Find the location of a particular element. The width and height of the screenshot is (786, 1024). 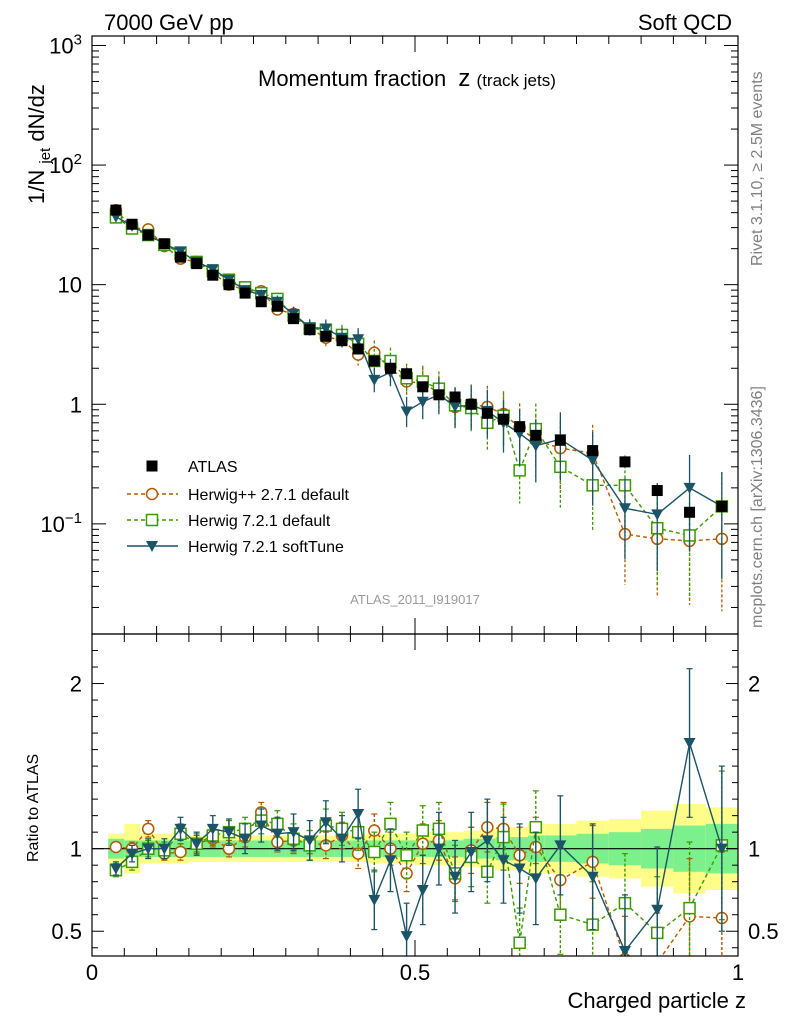

plot-title-subscript: (track jets) is located at coordinates (516, 80).